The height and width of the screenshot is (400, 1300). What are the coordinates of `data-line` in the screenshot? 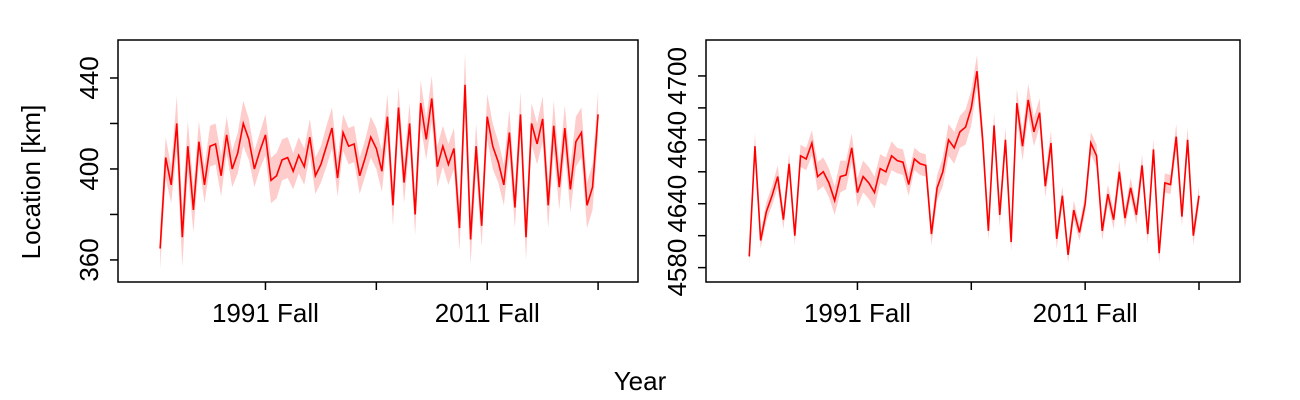 It's located at (379, 166).